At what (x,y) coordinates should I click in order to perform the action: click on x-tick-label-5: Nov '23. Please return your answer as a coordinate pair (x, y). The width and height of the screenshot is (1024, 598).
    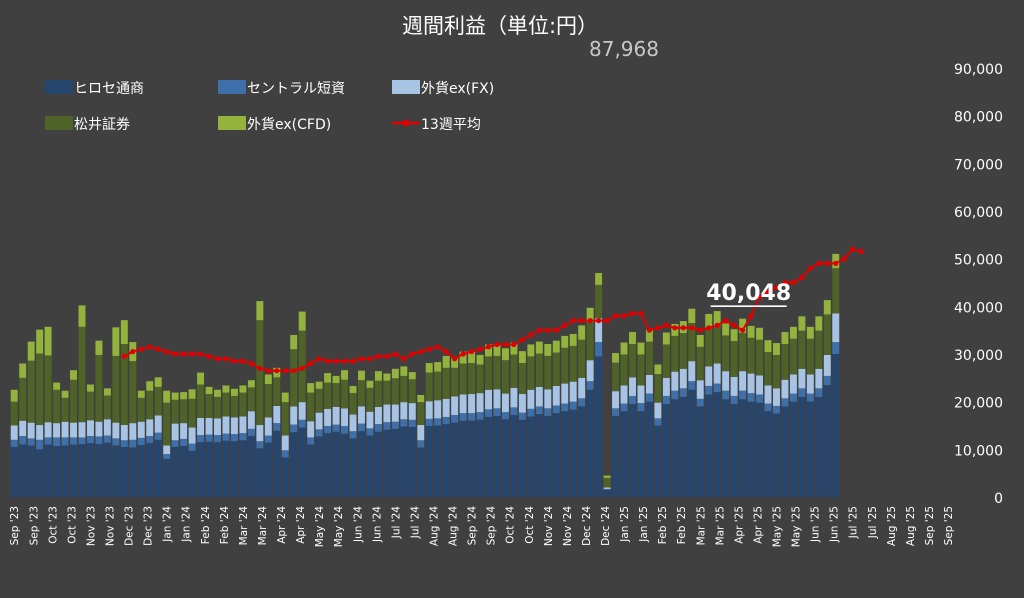
    Looking at the image, I should click on (111, 526).